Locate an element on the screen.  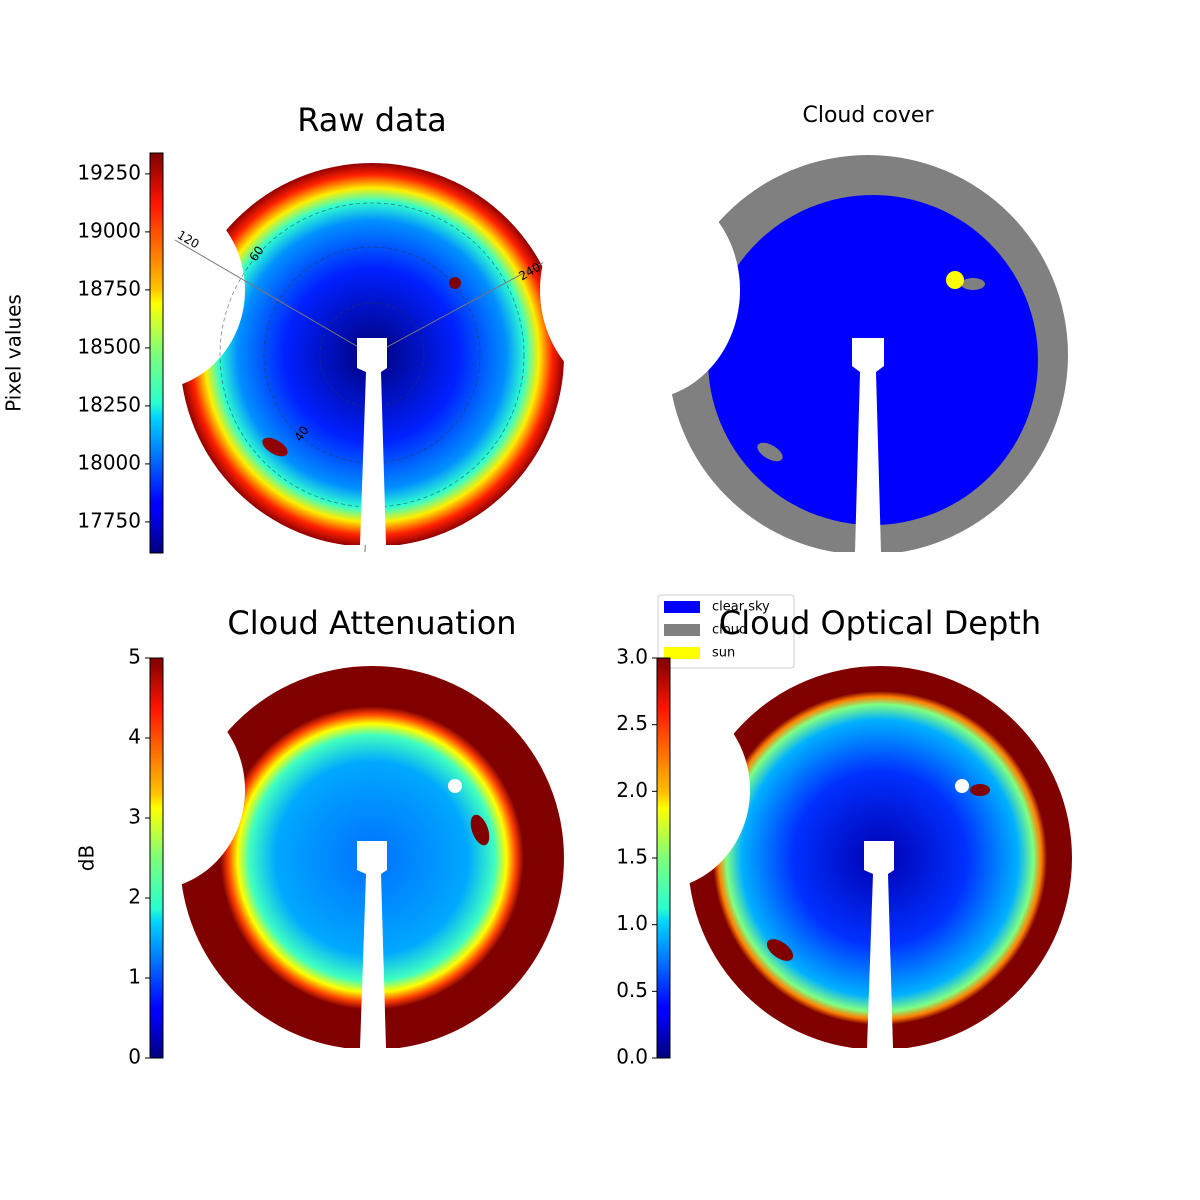
colorbar-tick-label: 4 is located at coordinates (134, 737).